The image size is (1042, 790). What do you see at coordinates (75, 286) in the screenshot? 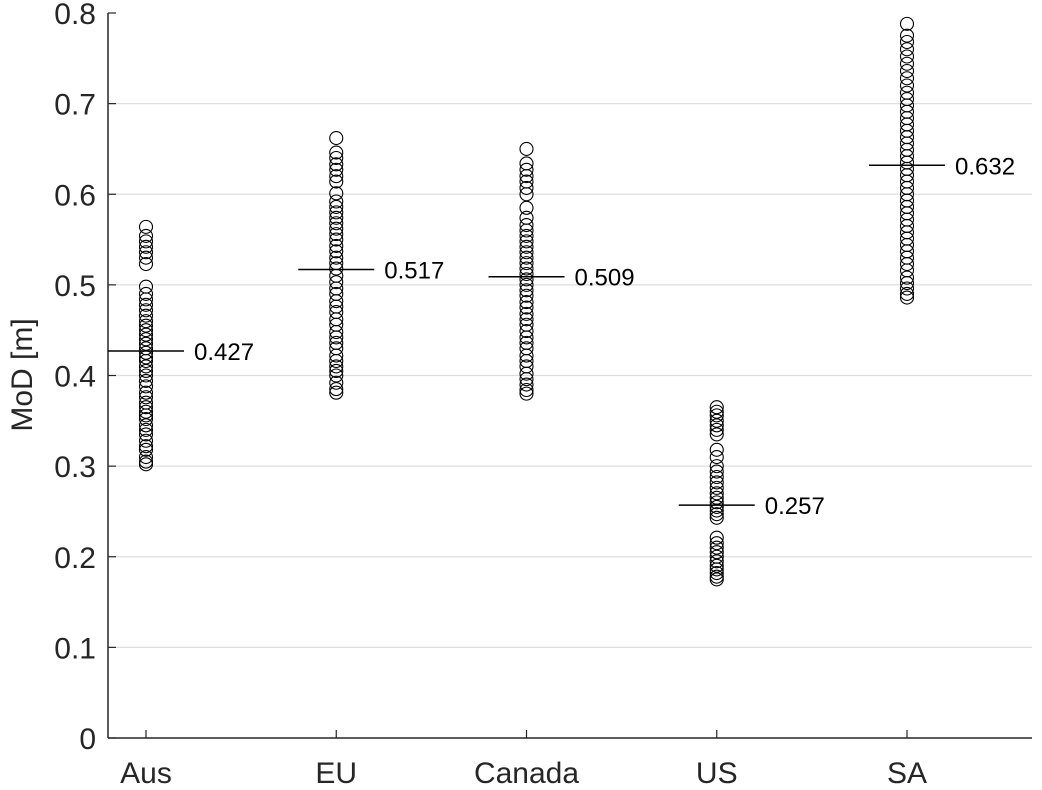
I see `y-tick-label: 0.5` at bounding box center [75, 286].